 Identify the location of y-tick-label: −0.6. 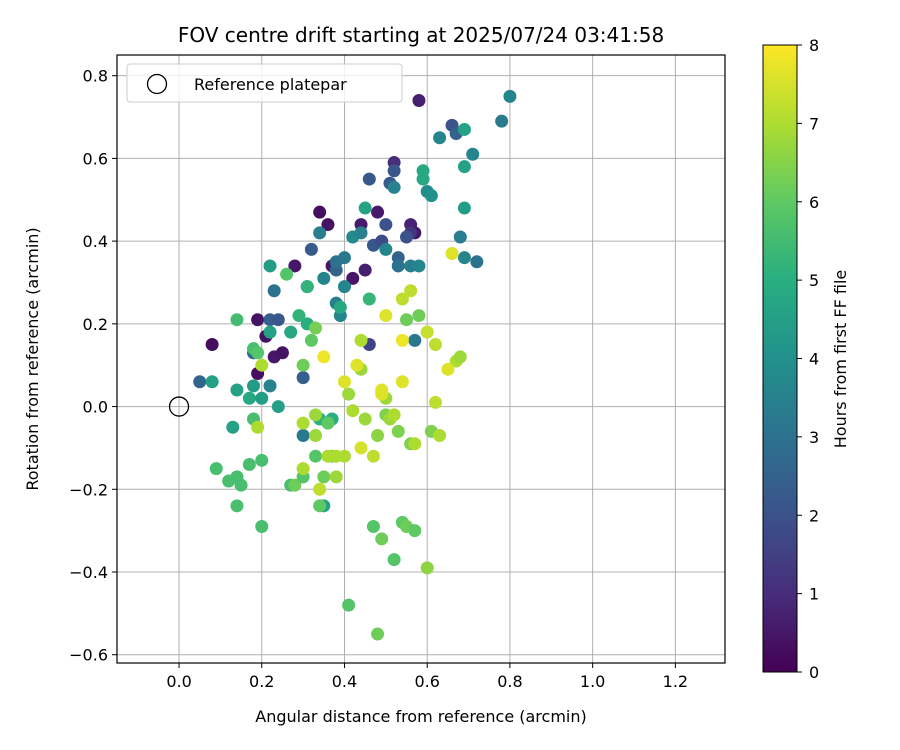
(88, 655).